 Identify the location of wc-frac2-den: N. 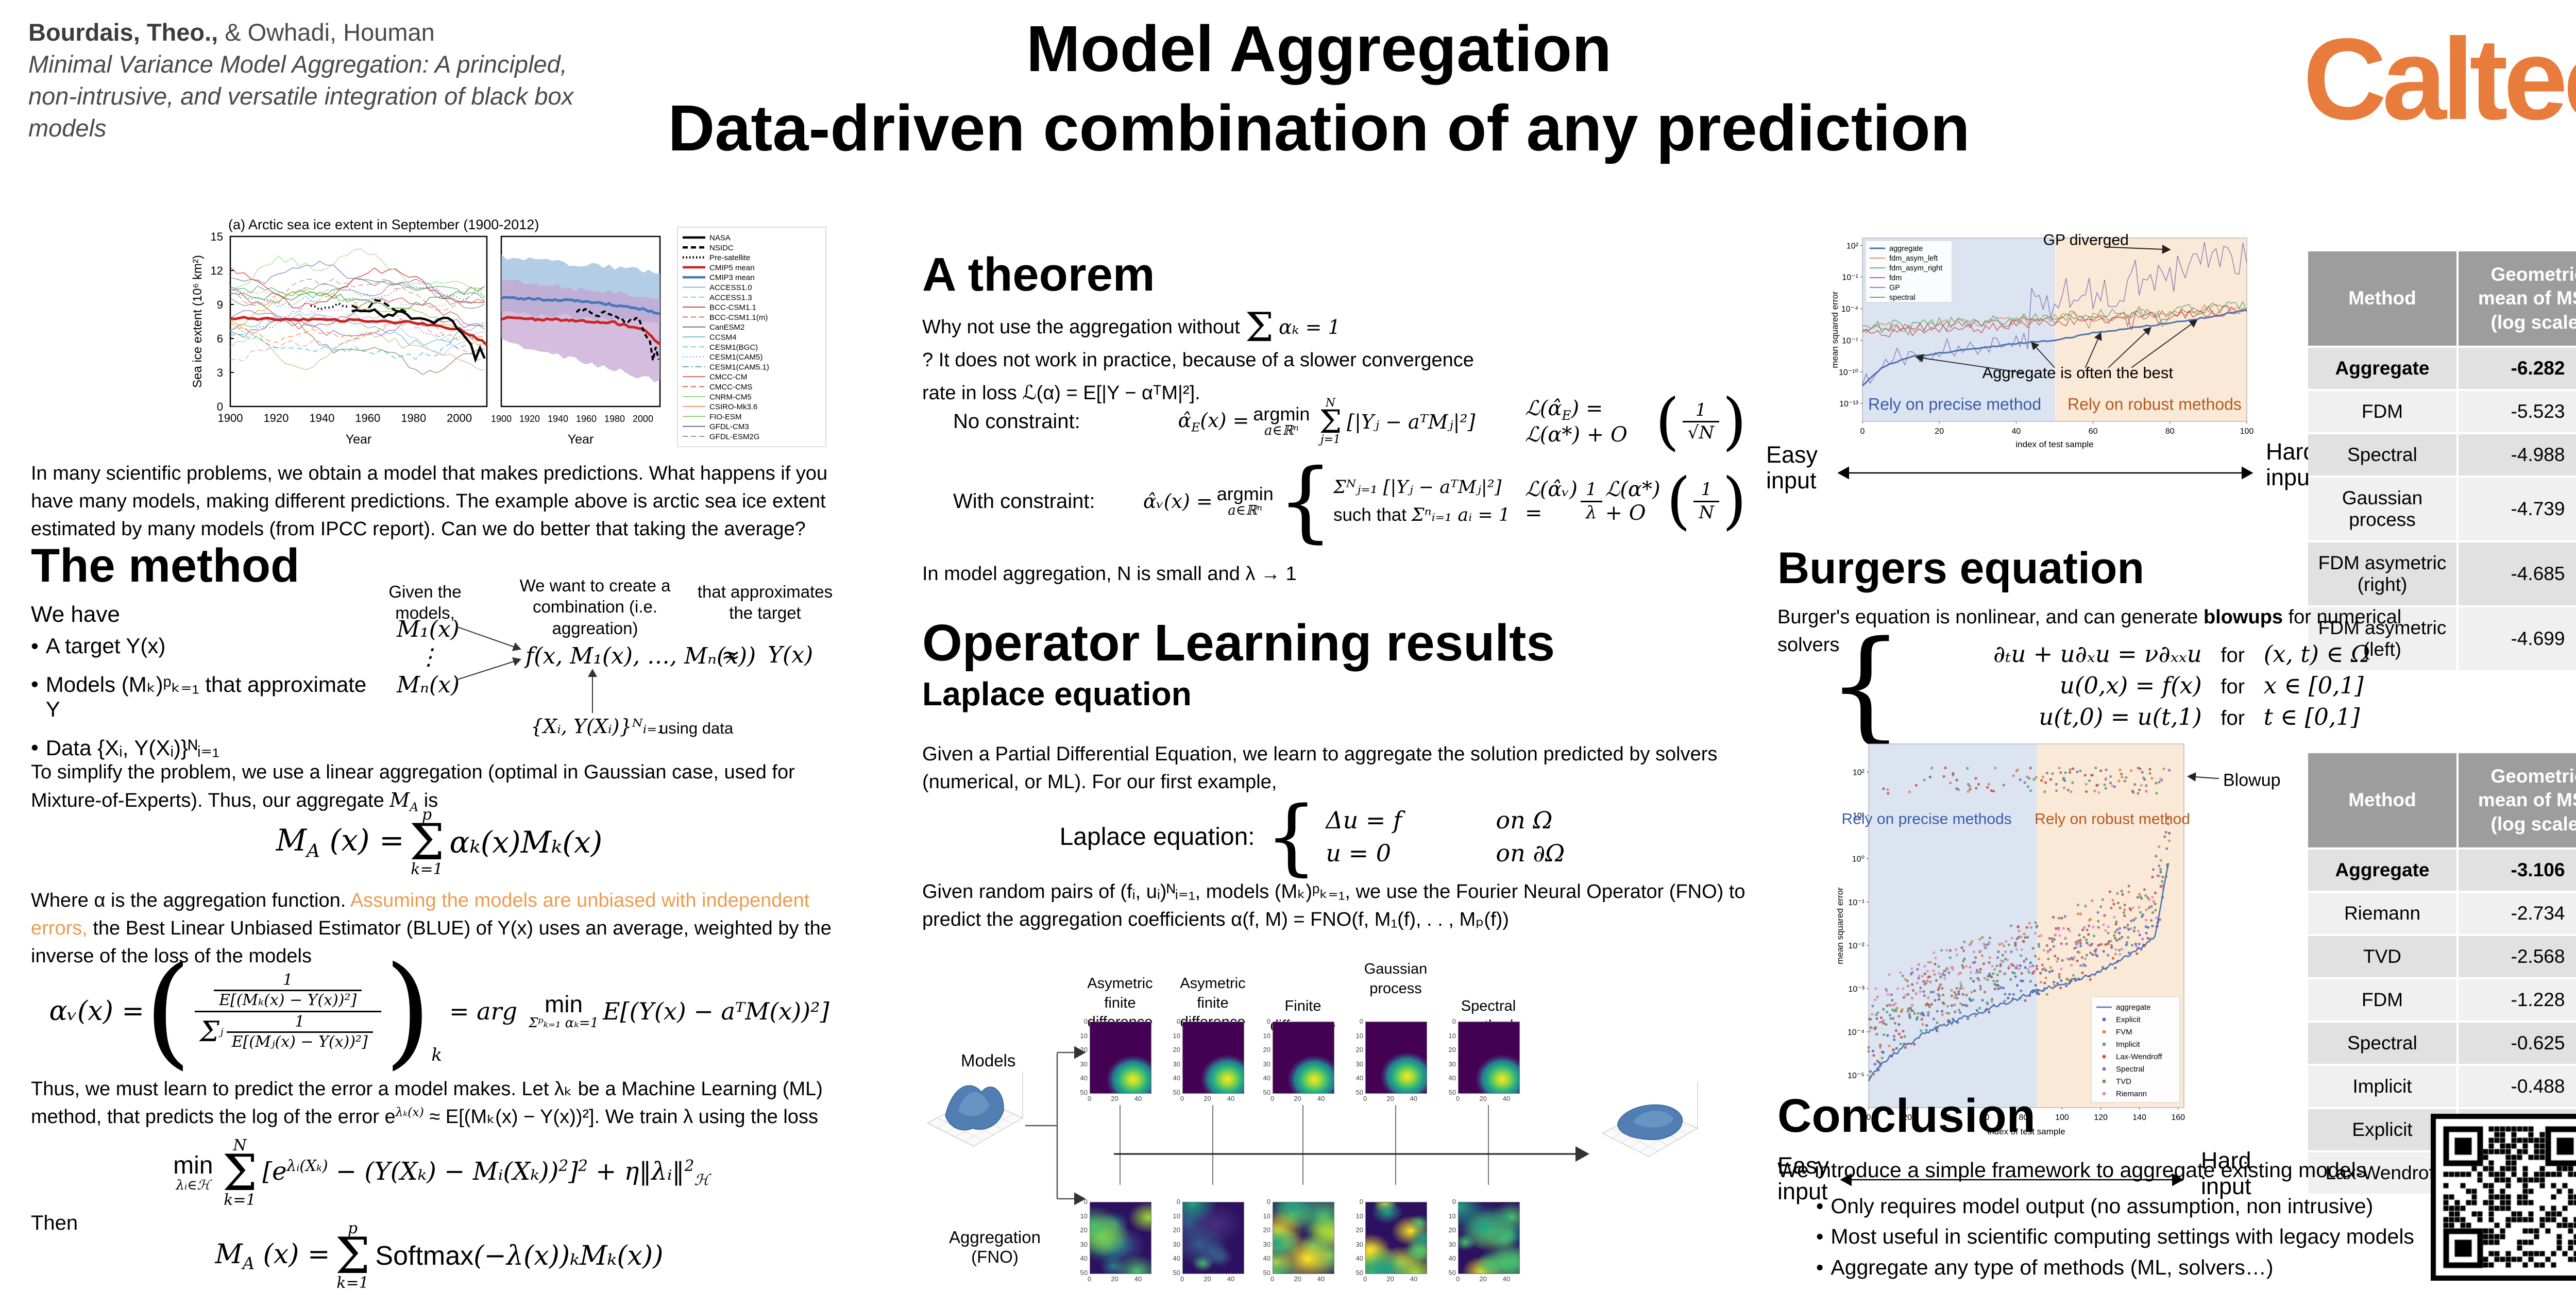
(1707, 512).